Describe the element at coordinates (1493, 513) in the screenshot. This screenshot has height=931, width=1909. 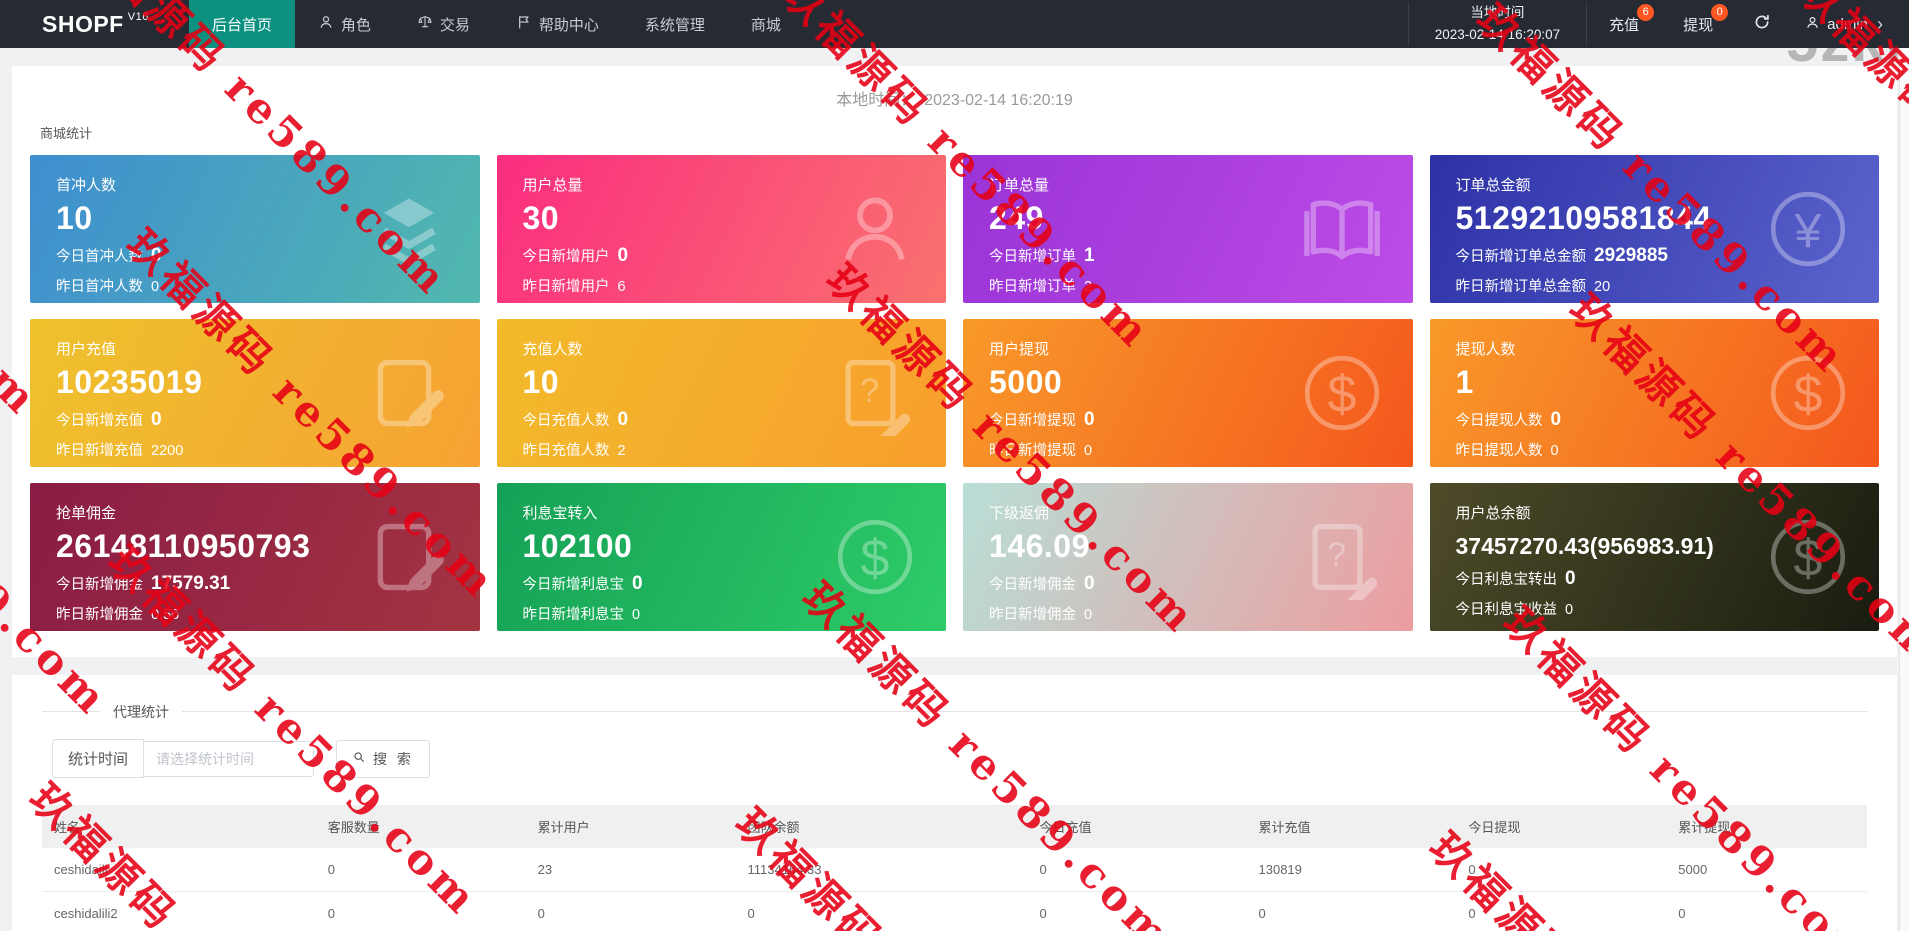
I see `stat-card-title: 用户总余额` at that location.